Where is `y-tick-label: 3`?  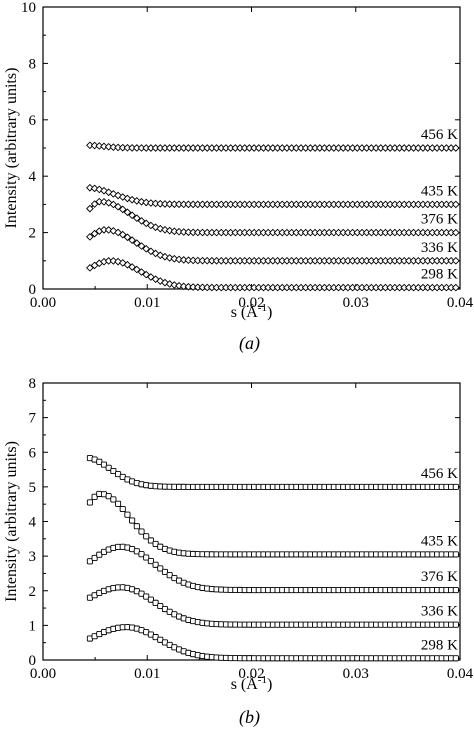 y-tick-label: 3 is located at coordinates (33, 557).